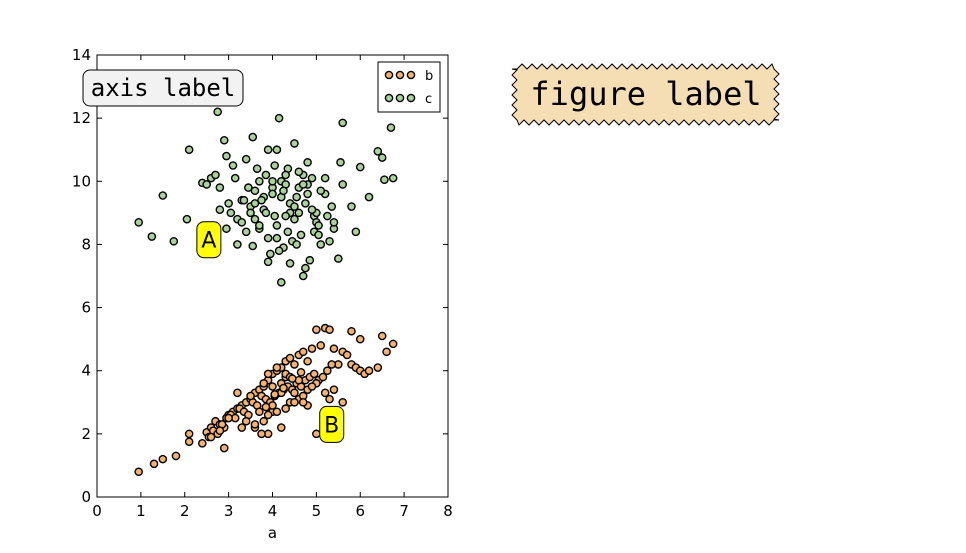 This screenshot has height=553, width=966. I want to click on legend-box, so click(409, 87).